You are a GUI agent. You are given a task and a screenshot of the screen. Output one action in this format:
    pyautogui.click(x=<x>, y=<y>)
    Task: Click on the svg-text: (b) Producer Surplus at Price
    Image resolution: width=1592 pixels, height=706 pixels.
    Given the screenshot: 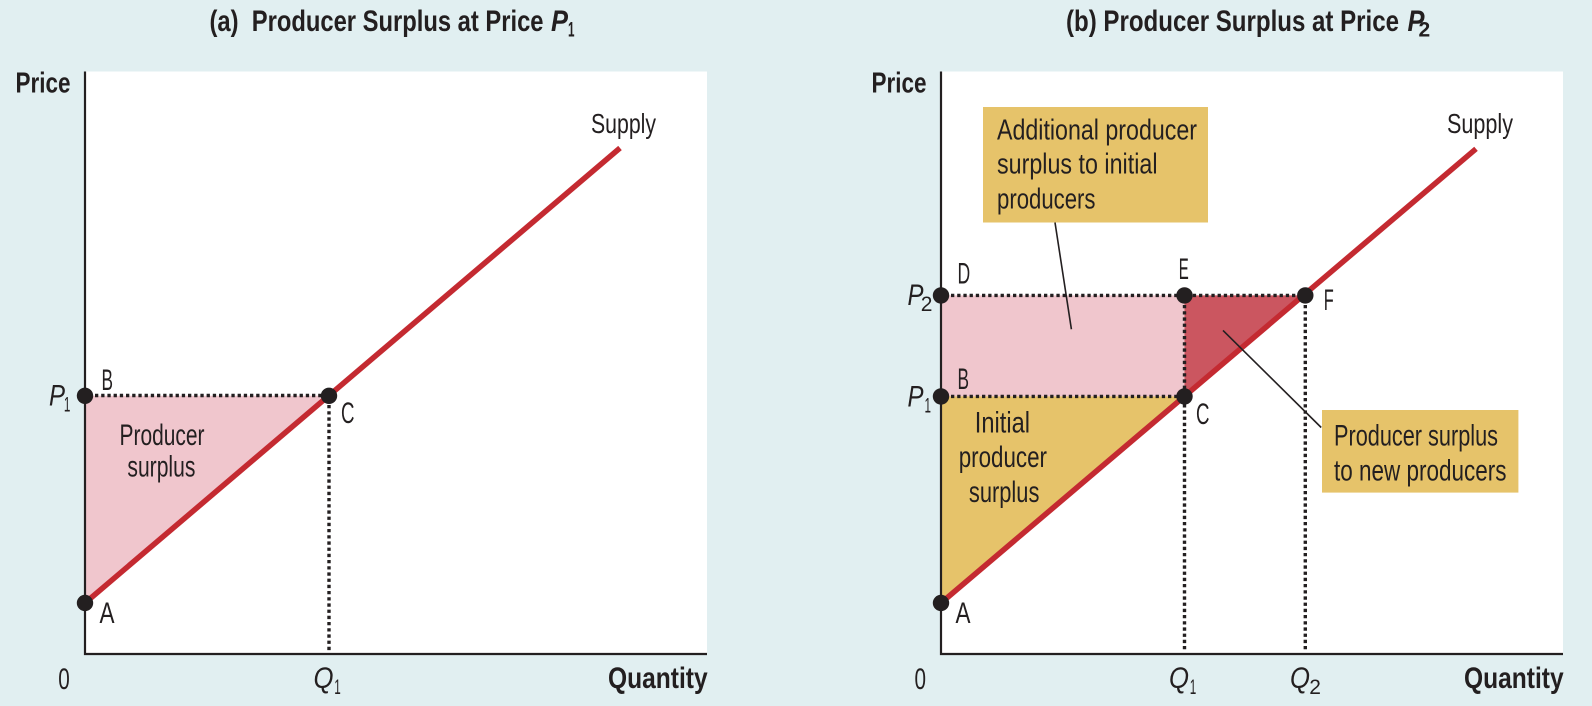 What is the action you would take?
    pyautogui.click(x=1232, y=21)
    